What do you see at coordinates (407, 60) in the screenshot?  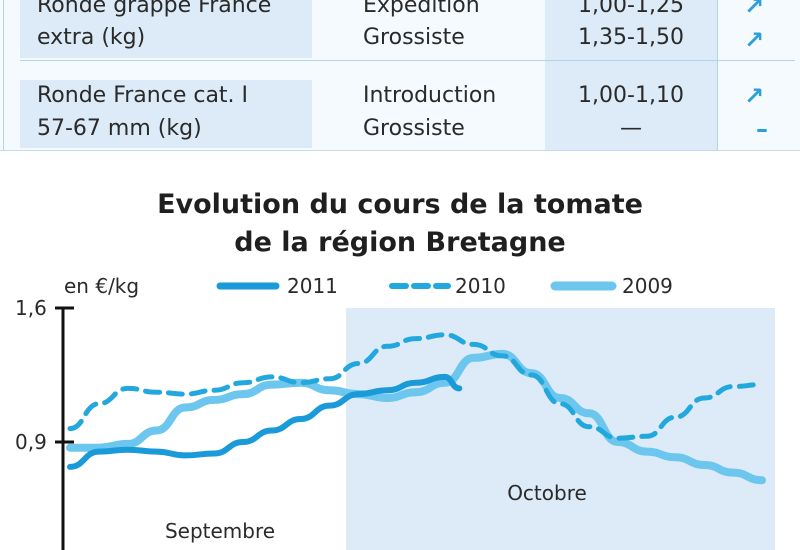 I see `row-separator` at bounding box center [407, 60].